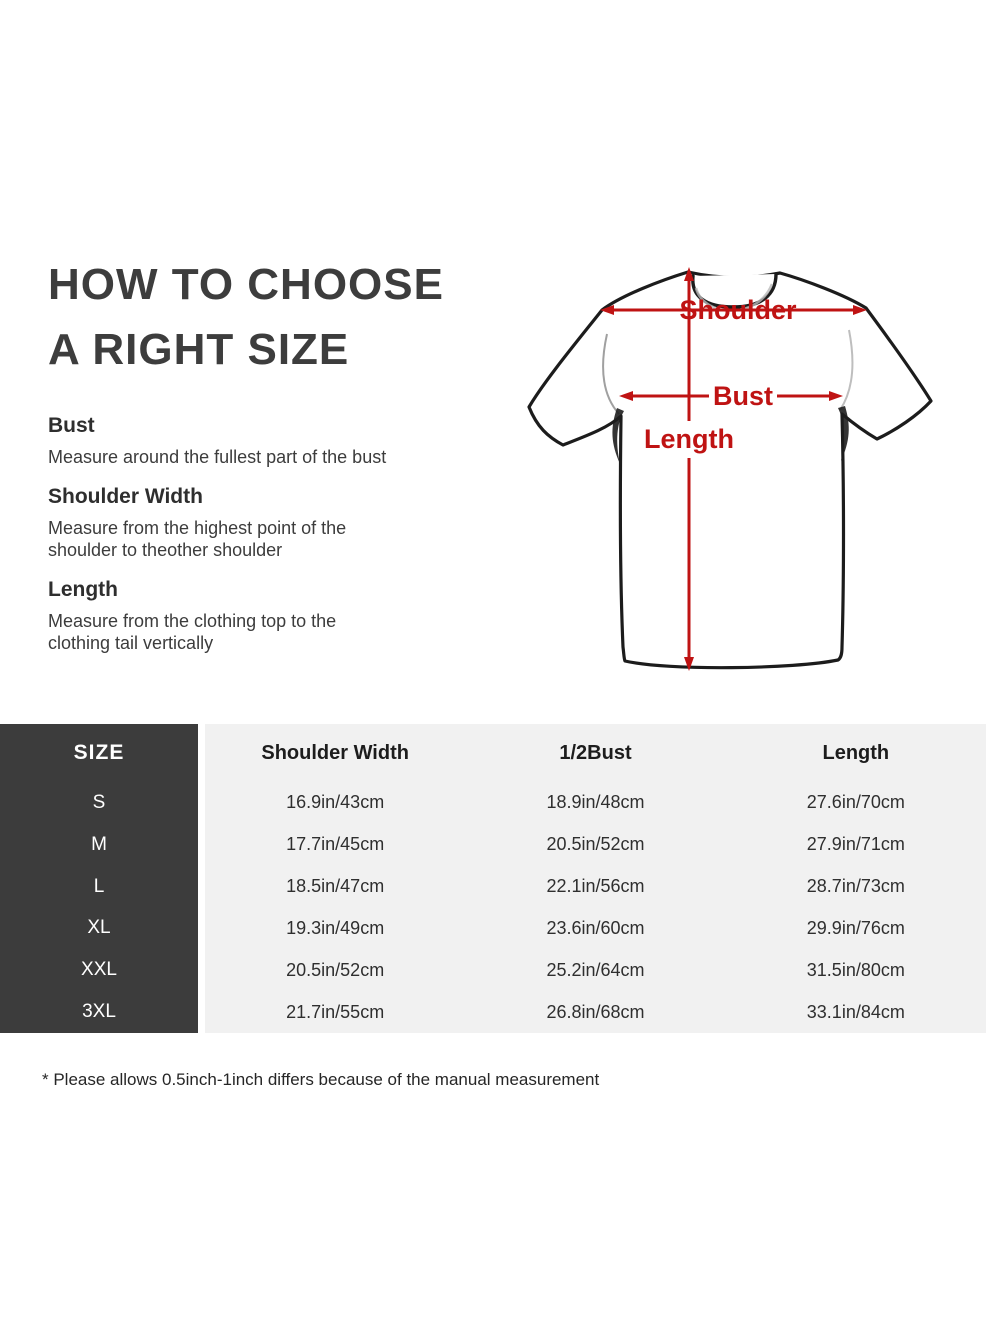 The image size is (1000, 1333). I want to click on shoulder-arrowhead-right, so click(860, 310).